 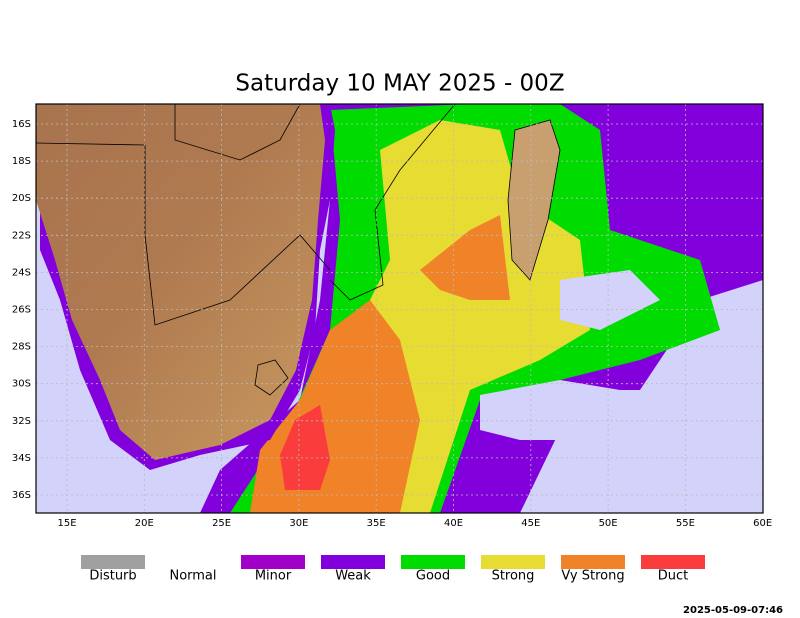 What do you see at coordinates (592, 576) in the screenshot?
I see `legend-label: Vy Strong` at bounding box center [592, 576].